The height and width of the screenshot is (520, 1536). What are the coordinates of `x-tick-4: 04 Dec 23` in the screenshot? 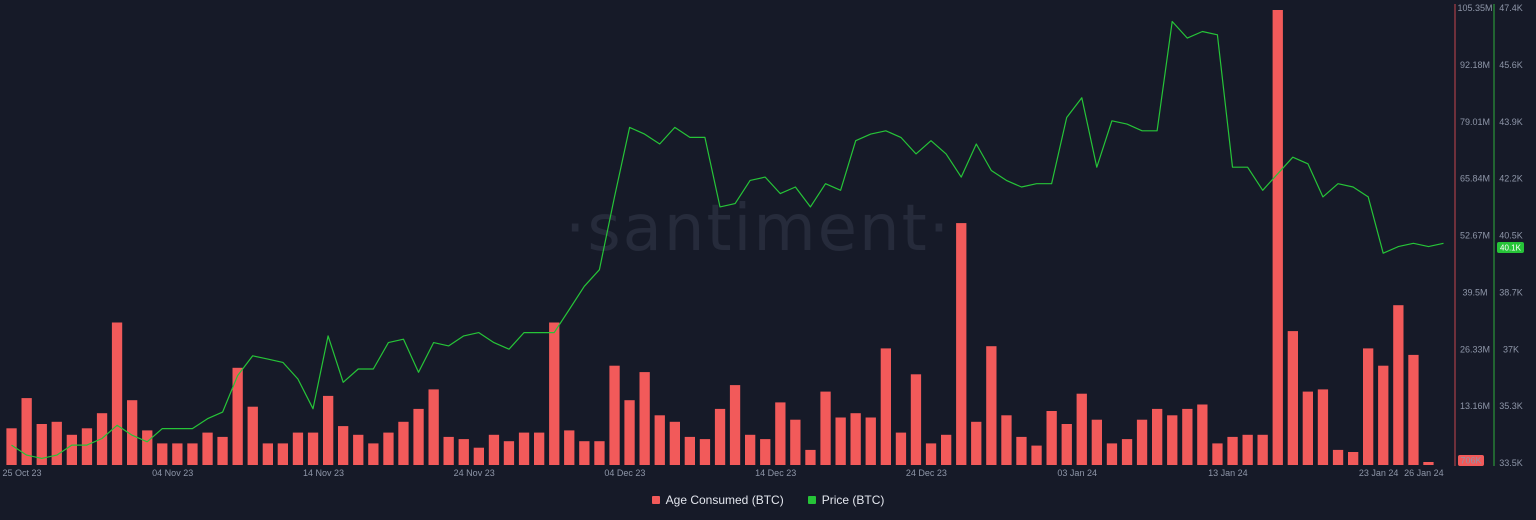 It's located at (624, 473).